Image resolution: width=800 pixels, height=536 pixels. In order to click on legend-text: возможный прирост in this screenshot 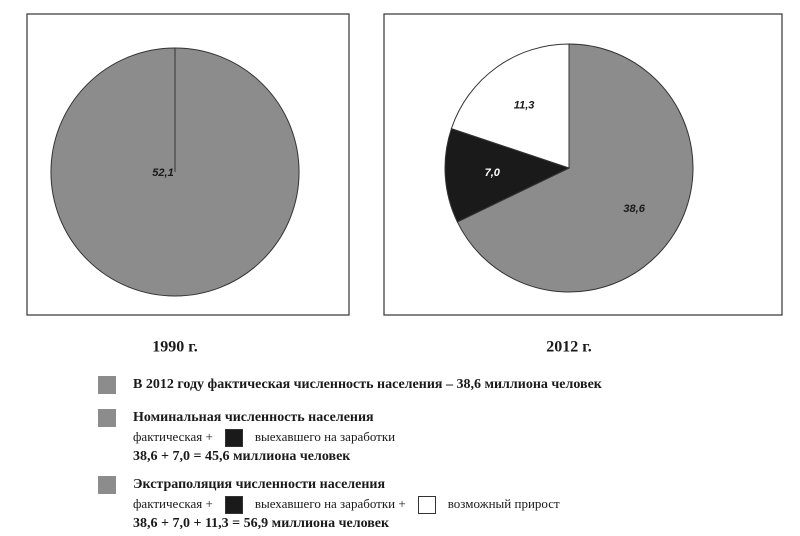, I will do `click(503, 503)`.